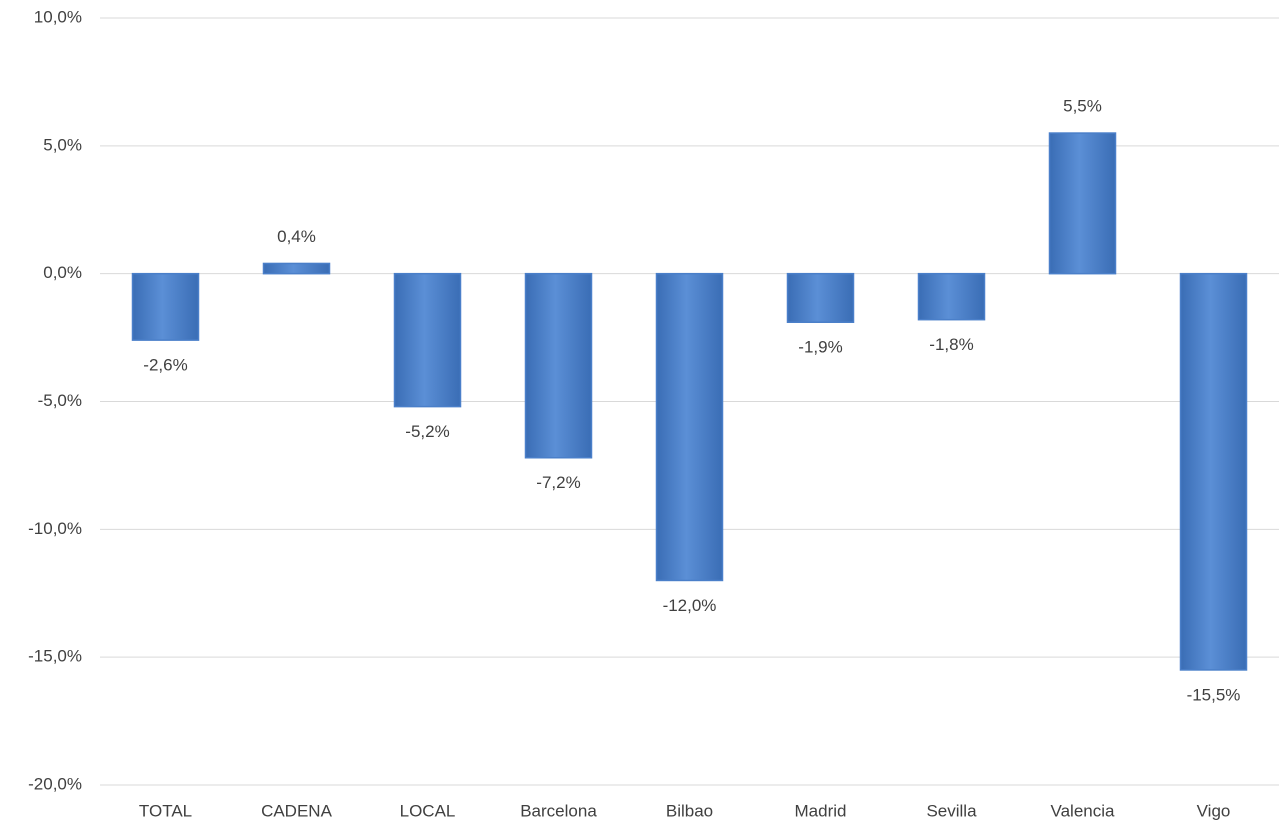  What do you see at coordinates (428, 810) in the screenshot?
I see `x-tick-label: LOCAL` at bounding box center [428, 810].